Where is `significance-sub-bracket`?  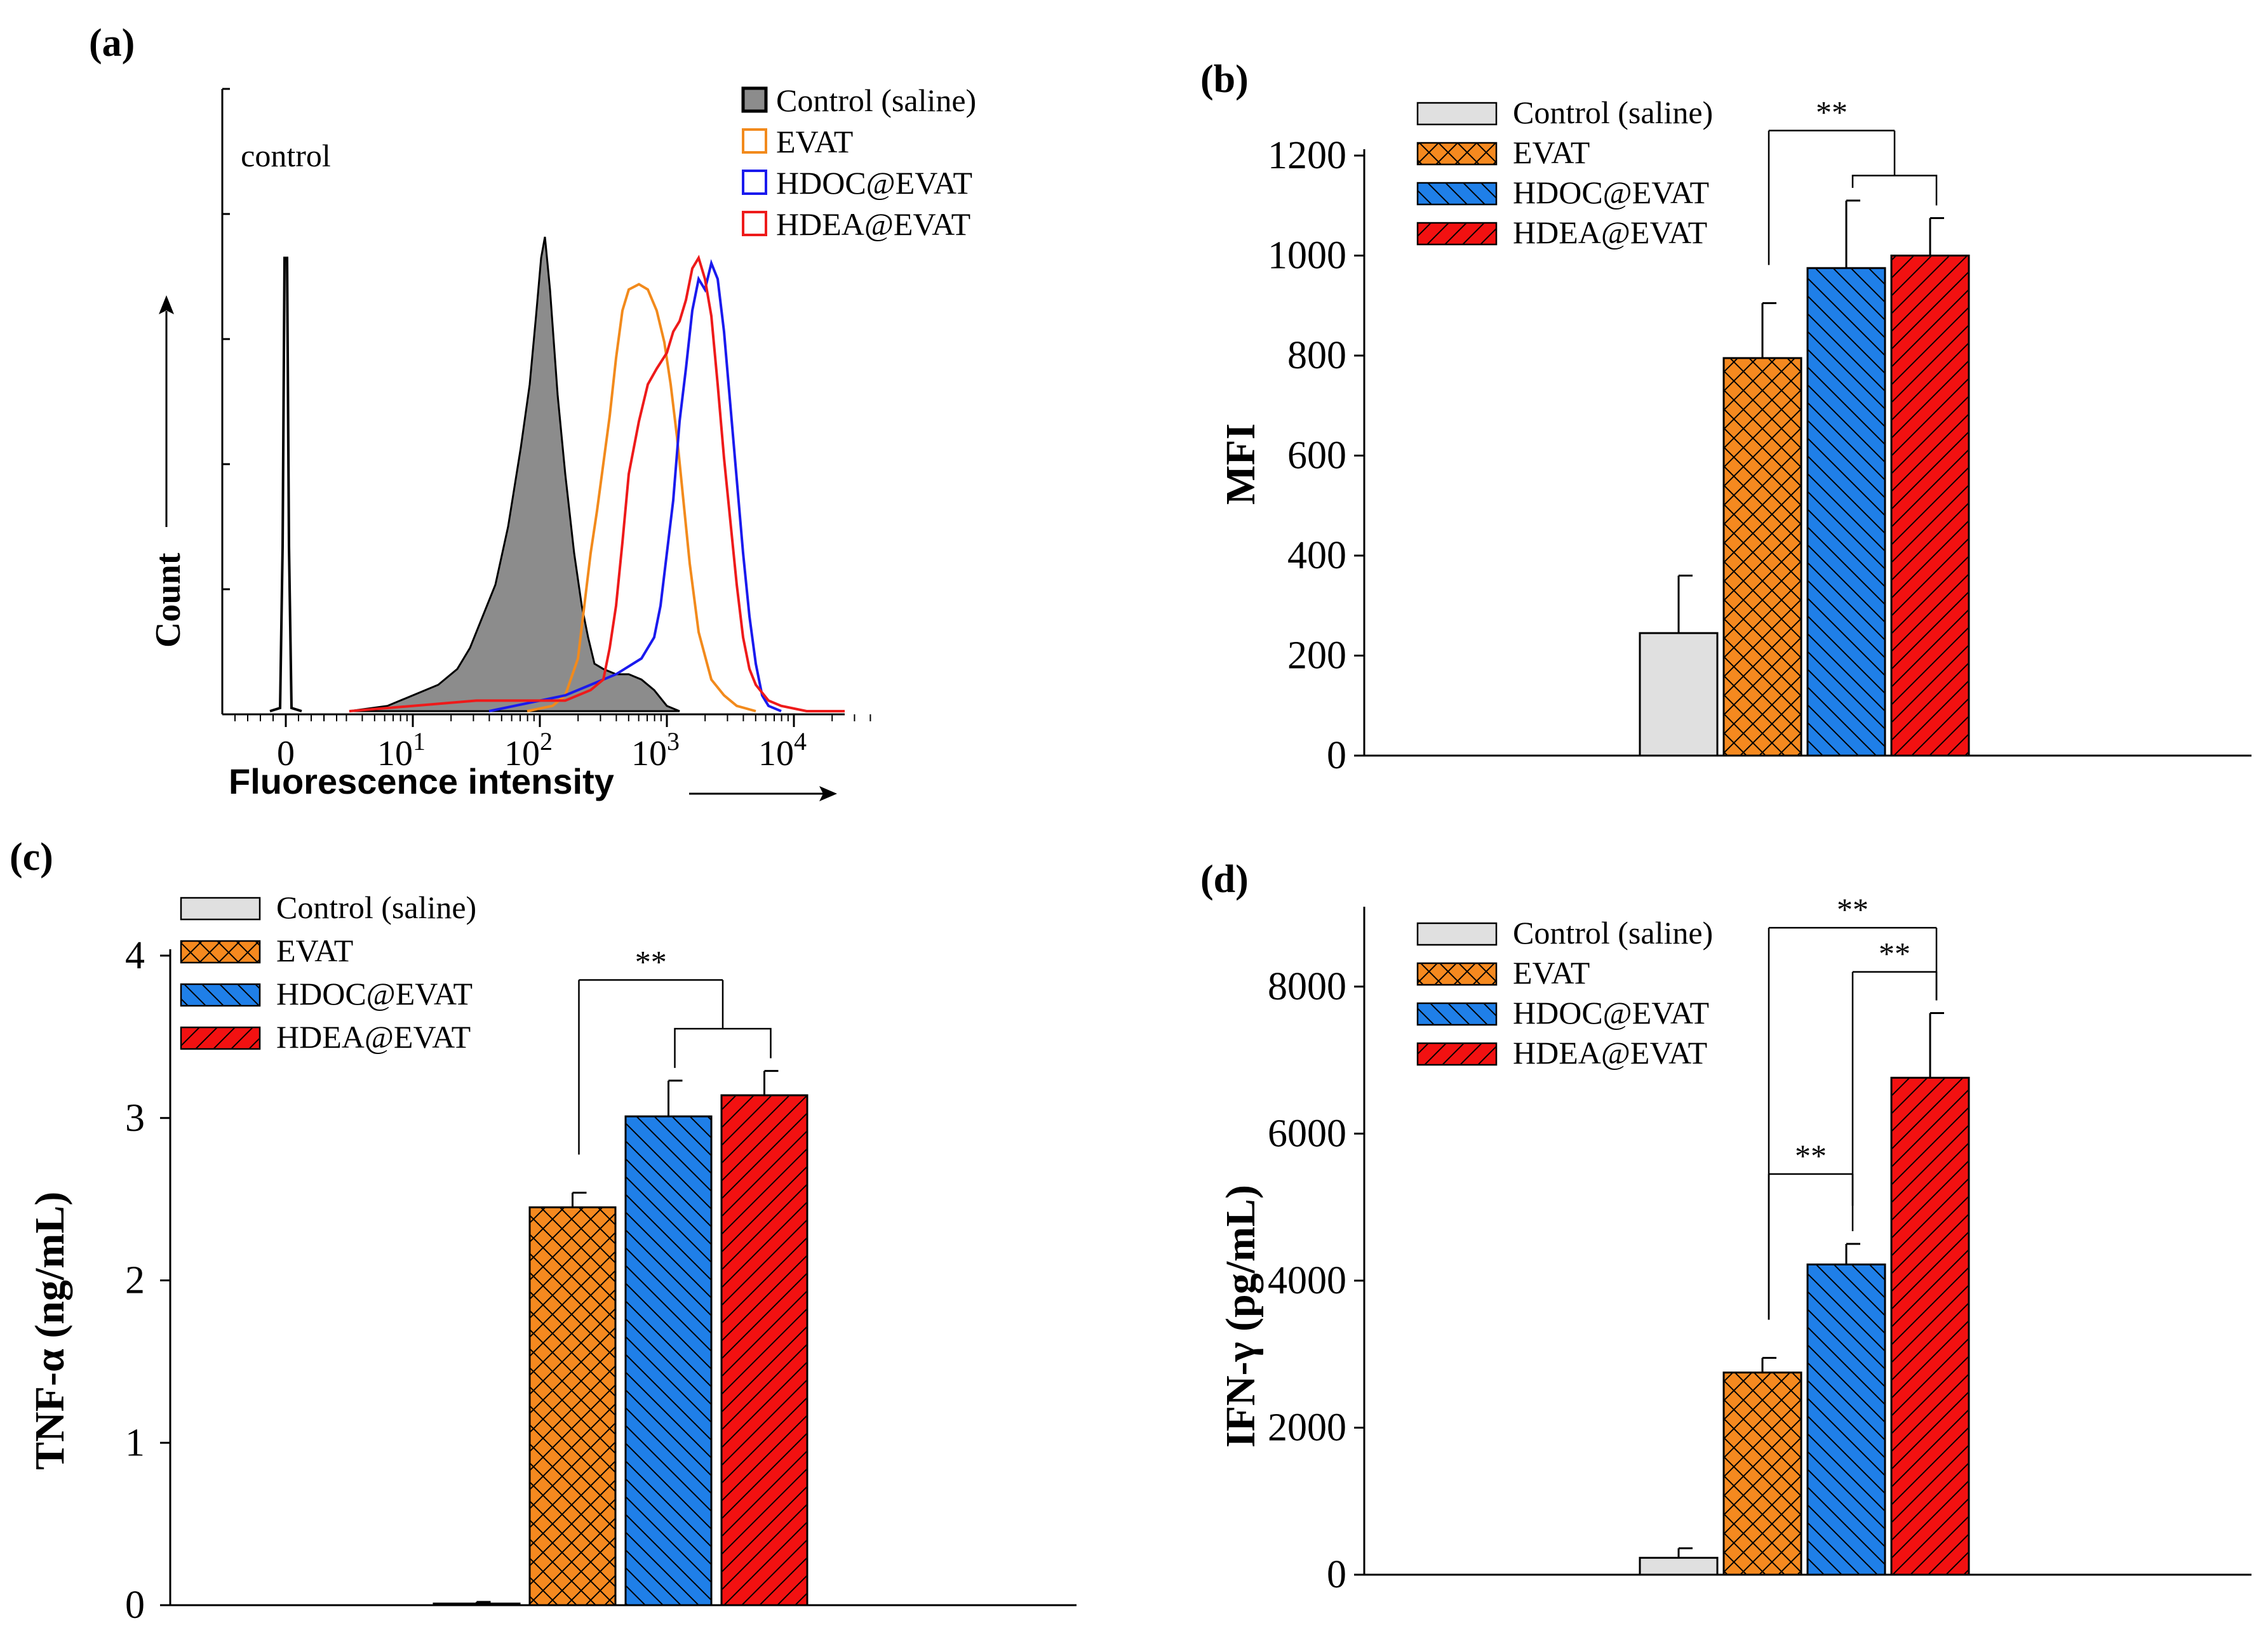 significance-sub-bracket is located at coordinates (1894, 191).